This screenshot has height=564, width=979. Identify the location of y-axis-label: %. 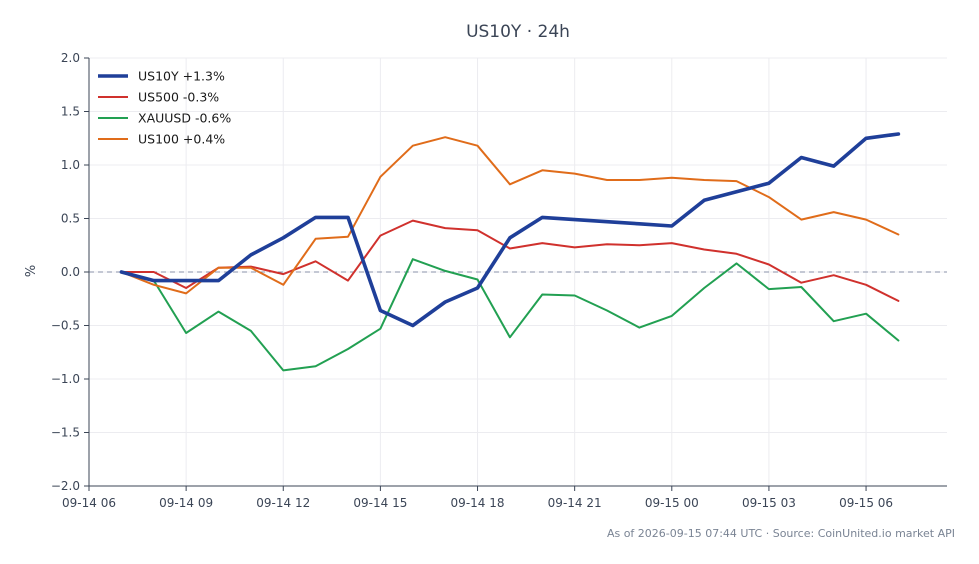
(31, 271).